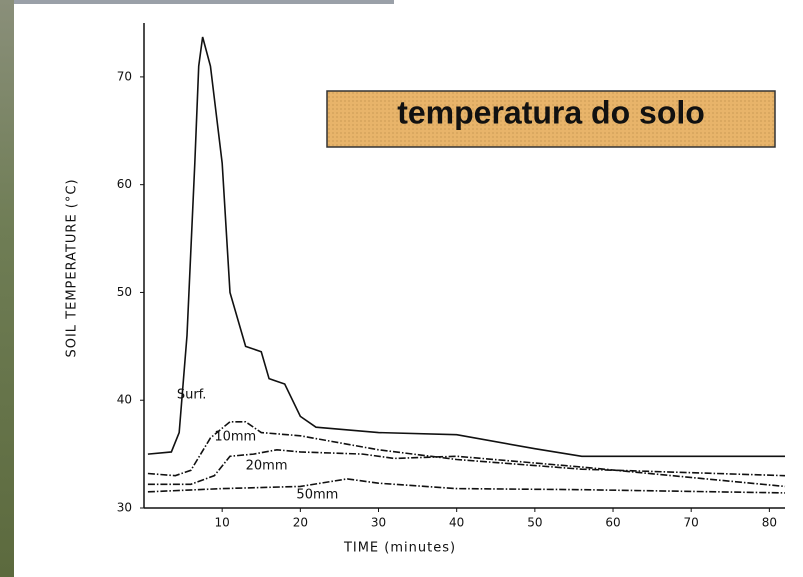 The image size is (803, 577). What do you see at coordinates (124, 184) in the screenshot?
I see `y-tick-label: 60` at bounding box center [124, 184].